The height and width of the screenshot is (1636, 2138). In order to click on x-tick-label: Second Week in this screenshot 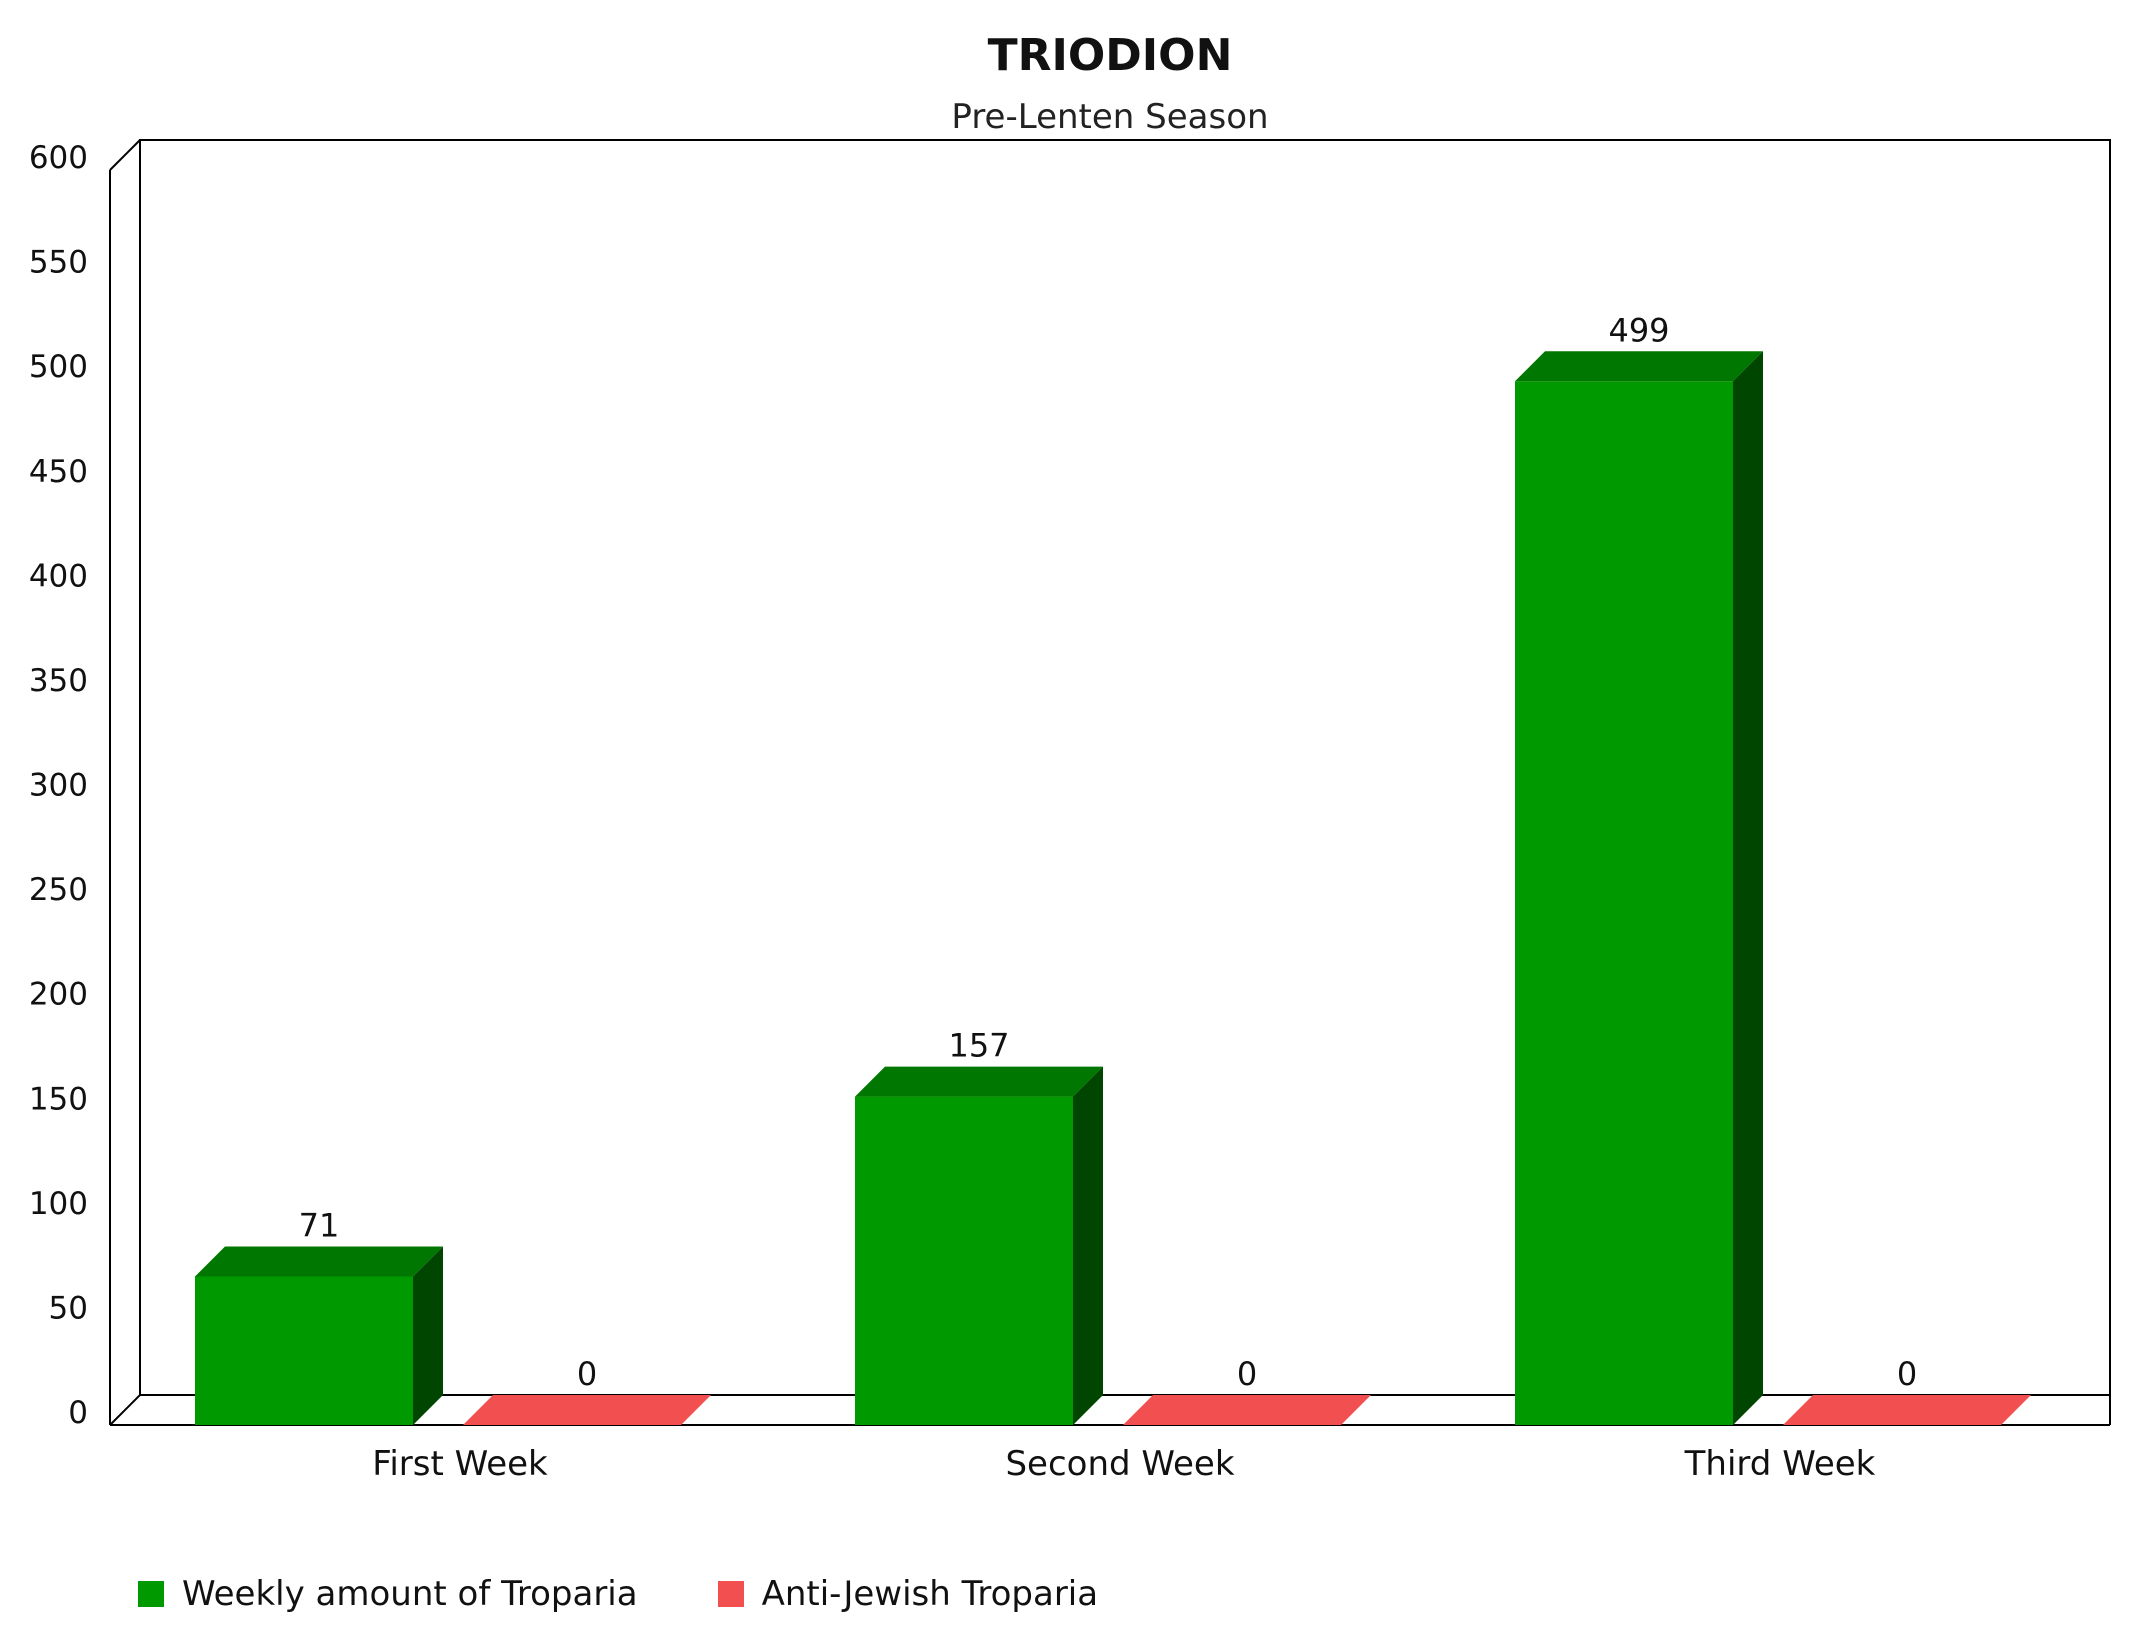, I will do `click(1119, 1464)`.